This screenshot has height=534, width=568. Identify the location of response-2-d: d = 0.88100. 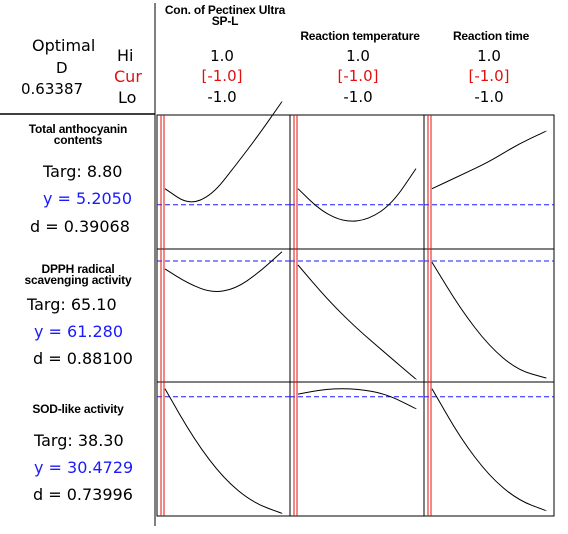
(83, 358).